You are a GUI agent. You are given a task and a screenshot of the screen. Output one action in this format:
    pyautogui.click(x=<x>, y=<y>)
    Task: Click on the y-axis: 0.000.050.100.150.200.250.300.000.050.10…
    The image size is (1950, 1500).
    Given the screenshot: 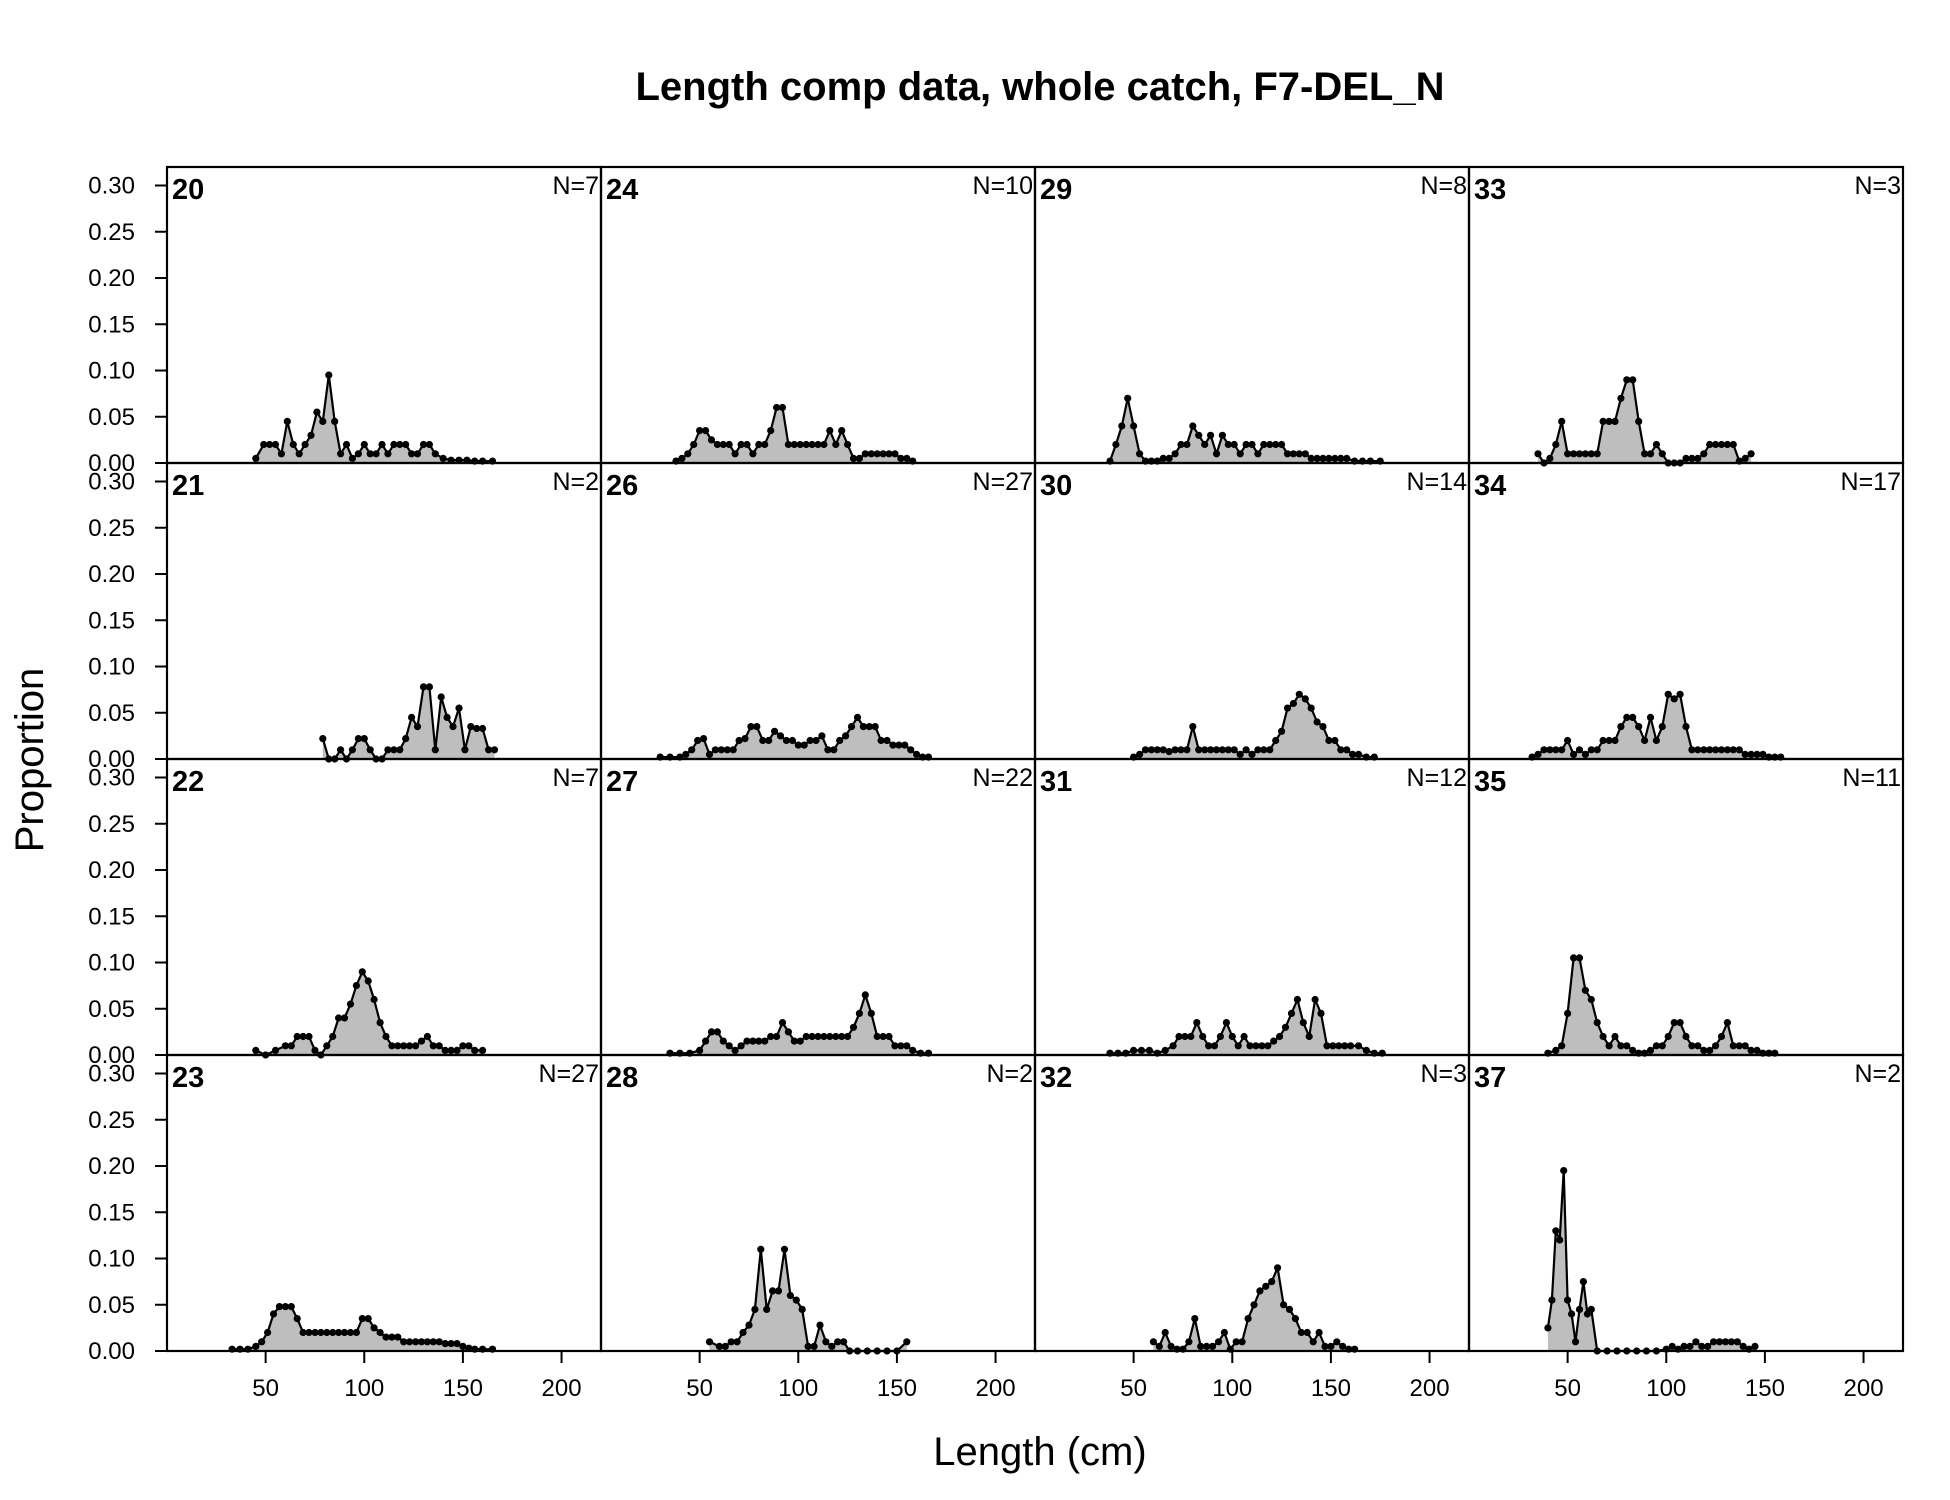 What is the action you would take?
    pyautogui.click(x=127, y=769)
    